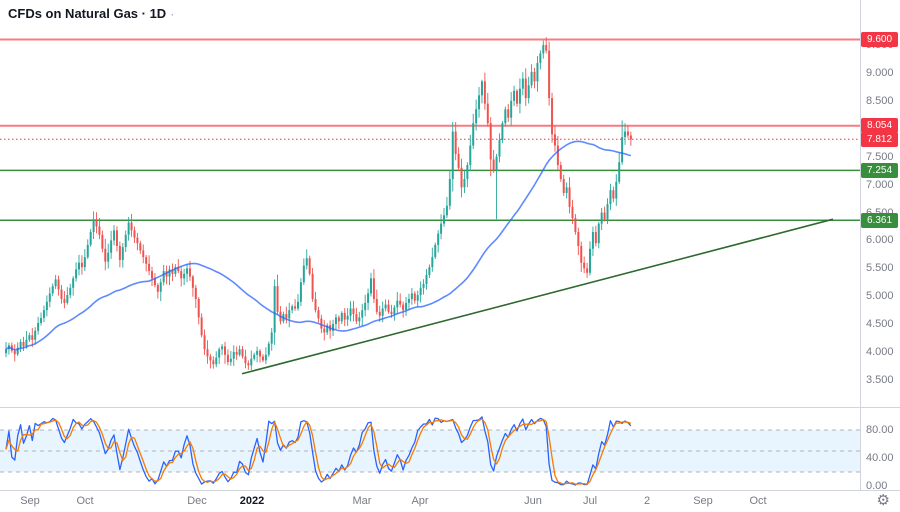 This screenshot has width=900, height=512. Describe the element at coordinates (647, 501) in the screenshot. I see `time-axis-label: 2` at that location.